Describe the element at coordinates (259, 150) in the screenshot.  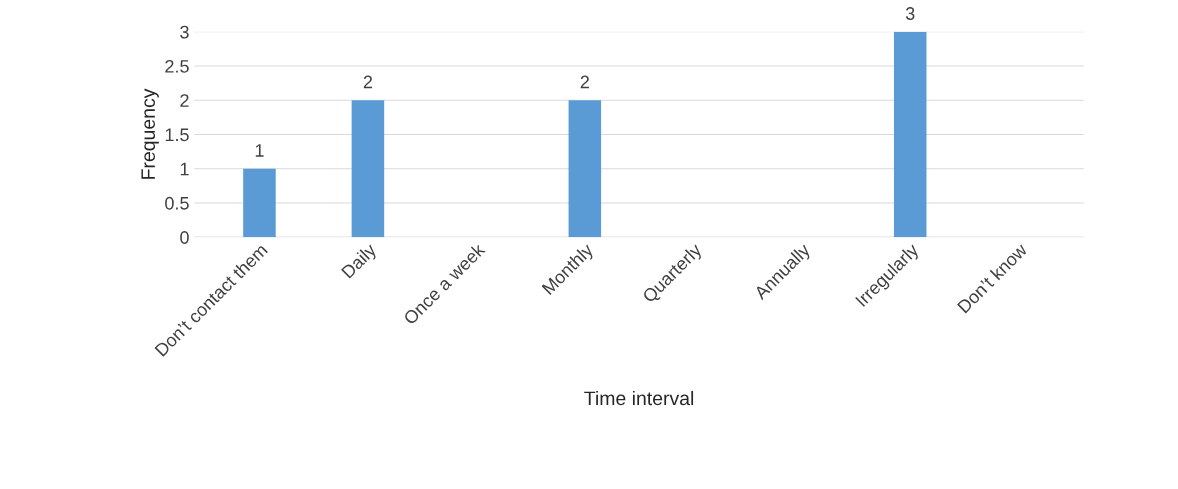
I see `data-label: 1` at that location.